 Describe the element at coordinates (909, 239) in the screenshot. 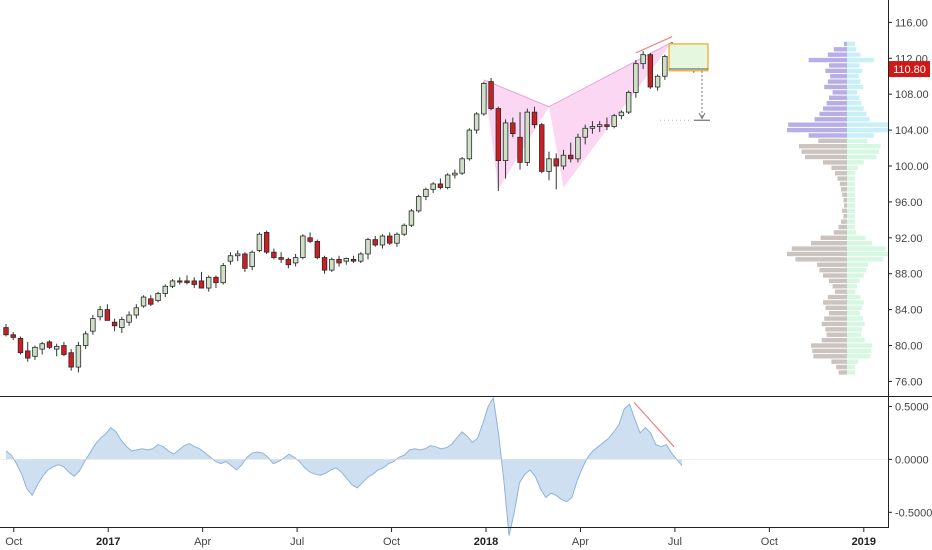

I see `price-tick-label: 92.00` at that location.